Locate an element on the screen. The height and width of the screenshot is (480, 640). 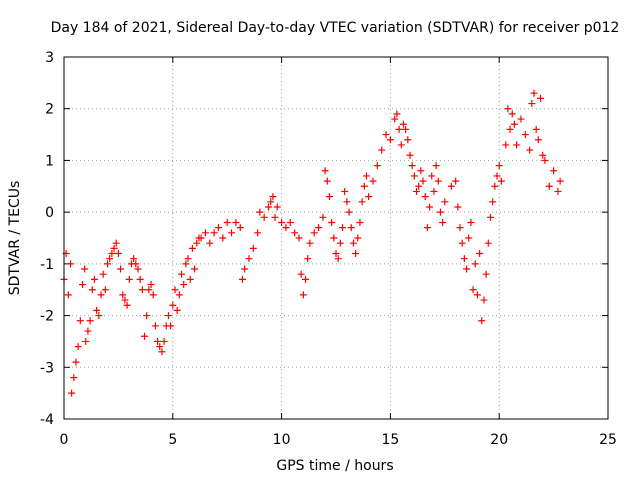
y-tick-label: 2 is located at coordinates (49, 110).